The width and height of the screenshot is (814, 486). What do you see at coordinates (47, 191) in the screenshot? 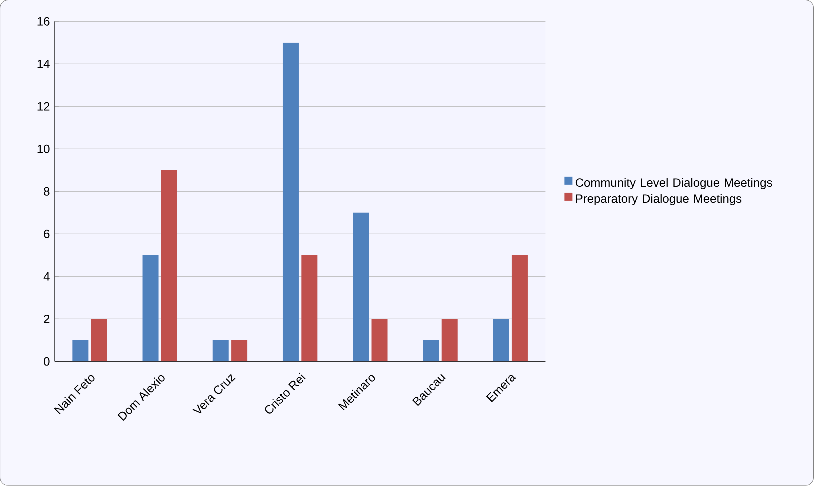
I see `y-tick-label: 8` at bounding box center [47, 191].